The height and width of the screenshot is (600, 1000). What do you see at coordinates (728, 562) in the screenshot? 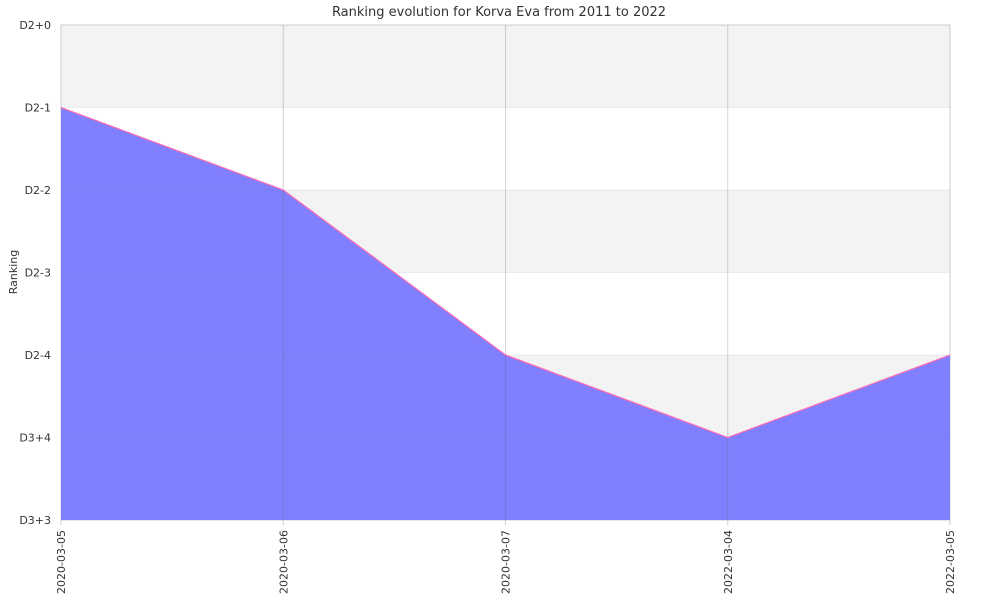
I see `x-tick-label: 2022-03-04` at bounding box center [728, 562].